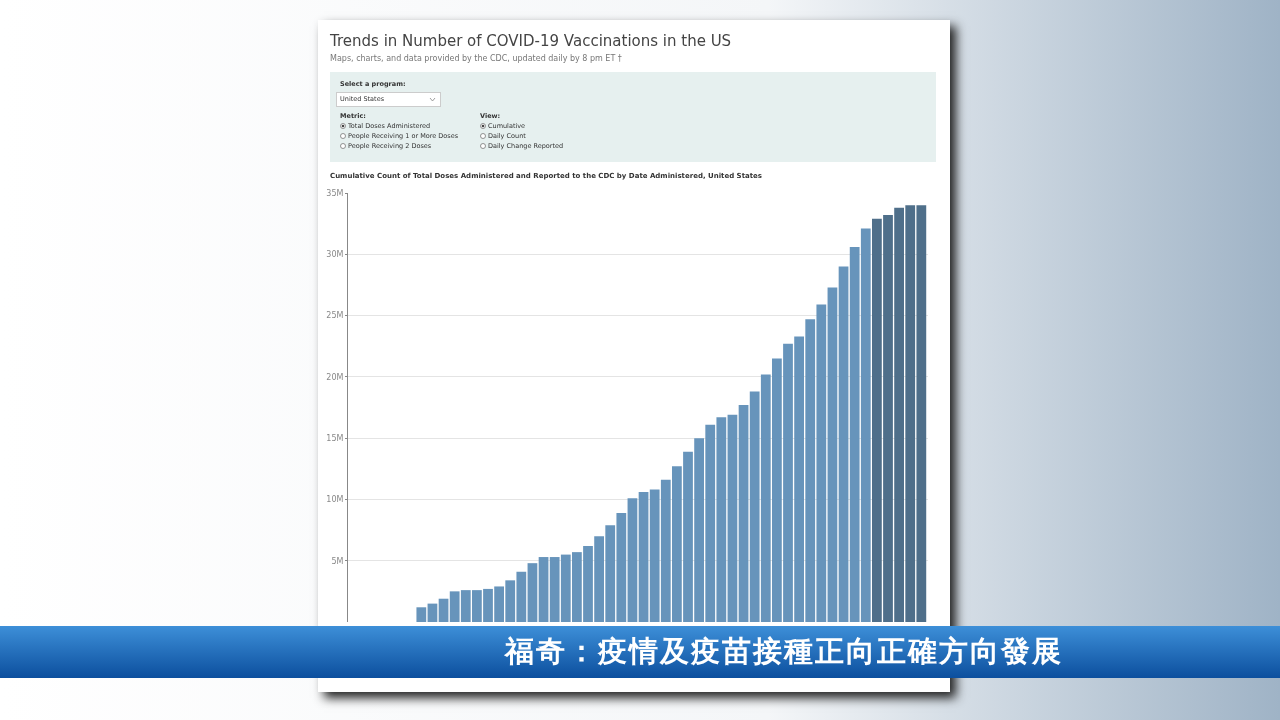 The height and width of the screenshot is (720, 1280). What do you see at coordinates (335, 377) in the screenshot?
I see `y-tick-label: 20M` at bounding box center [335, 377].